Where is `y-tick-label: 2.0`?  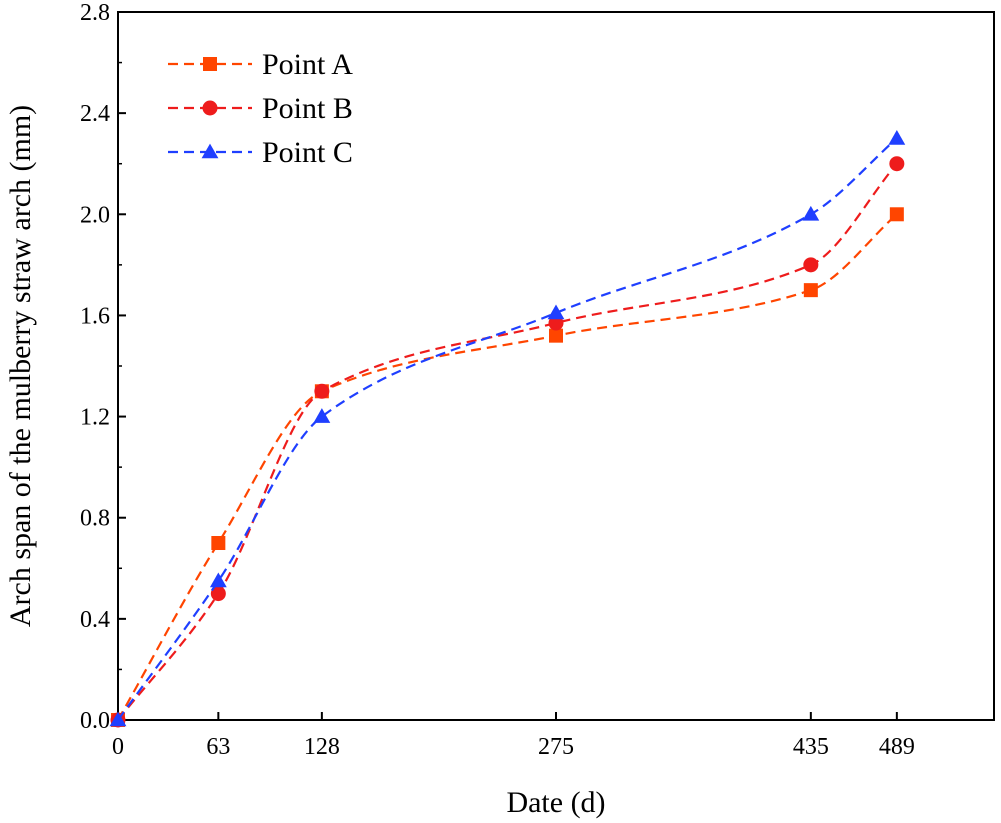
y-tick-label: 2.0 is located at coordinates (95, 215).